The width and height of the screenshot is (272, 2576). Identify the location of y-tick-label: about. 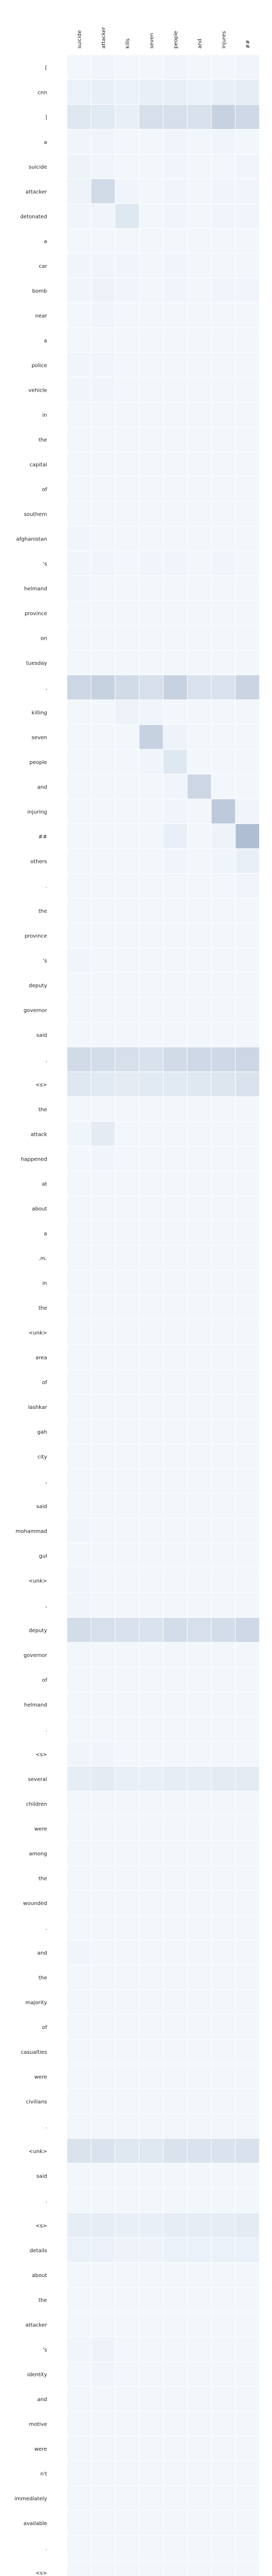
(39, 2275).